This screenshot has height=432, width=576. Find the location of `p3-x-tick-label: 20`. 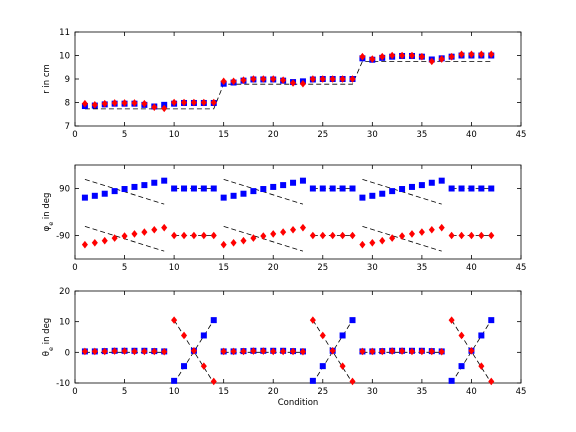

p3-x-tick-label: 20 is located at coordinates (273, 392).